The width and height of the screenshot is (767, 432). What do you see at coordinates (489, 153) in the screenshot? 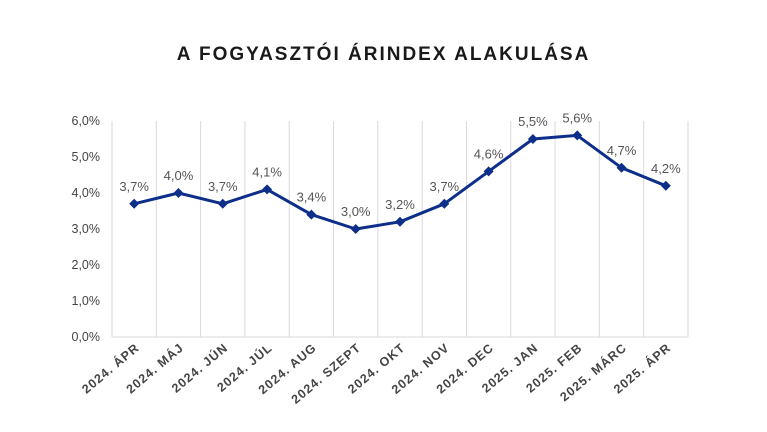
I see `data-label: 4,6%` at bounding box center [489, 153].